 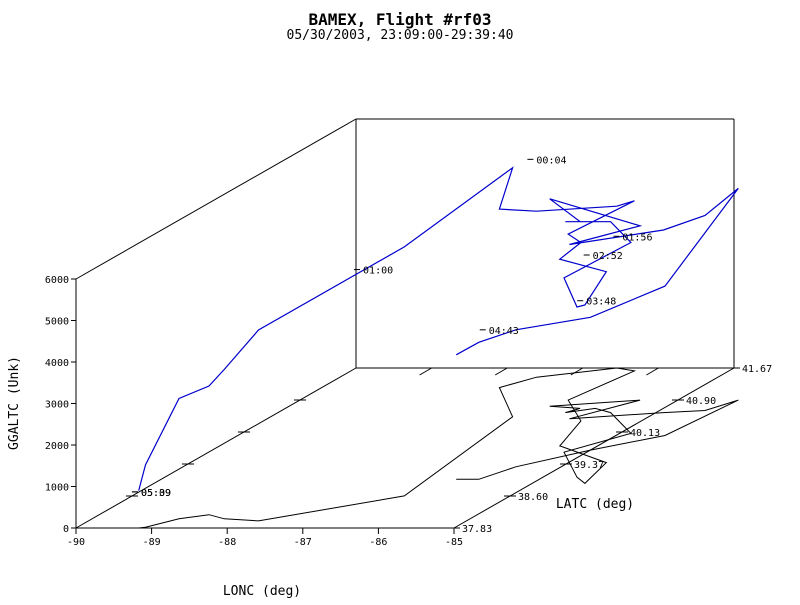 I want to click on z-axis-label: GGALTC (Unk), so click(x=14, y=403).